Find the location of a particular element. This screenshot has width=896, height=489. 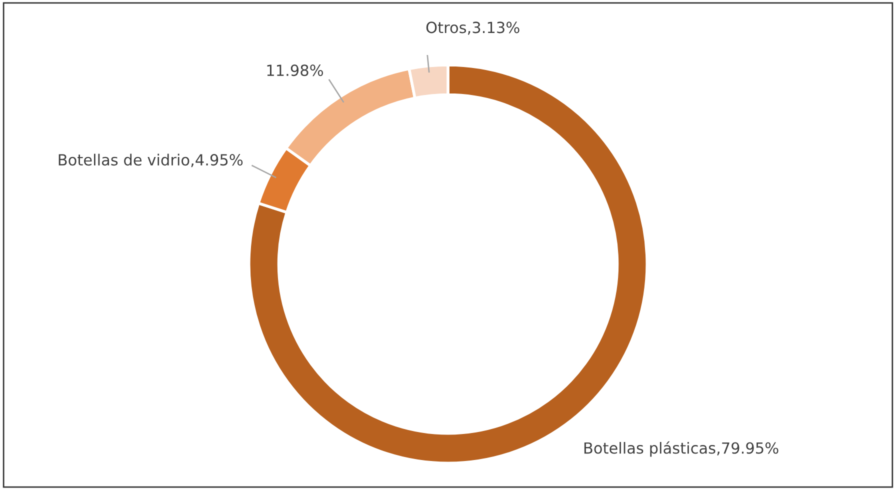

slice-label: Botellas plásticas,79.95% is located at coordinates (681, 449).